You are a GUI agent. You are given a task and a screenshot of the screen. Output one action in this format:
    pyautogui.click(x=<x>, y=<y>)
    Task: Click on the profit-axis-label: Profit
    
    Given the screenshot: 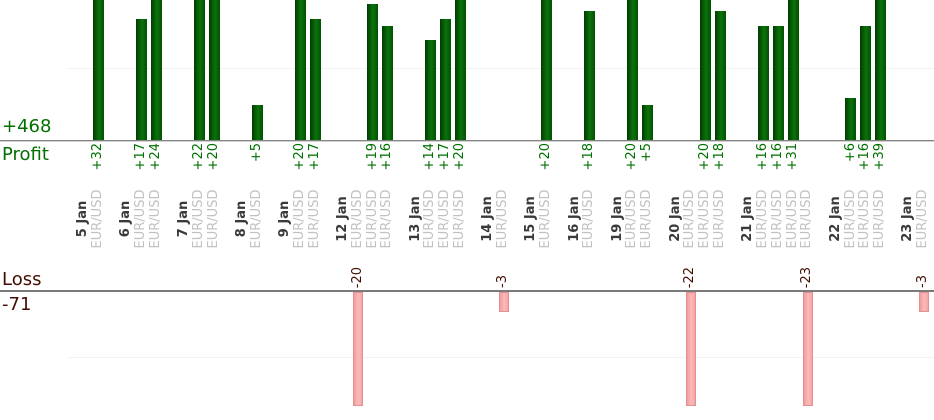 What is the action you would take?
    pyautogui.click(x=25, y=154)
    